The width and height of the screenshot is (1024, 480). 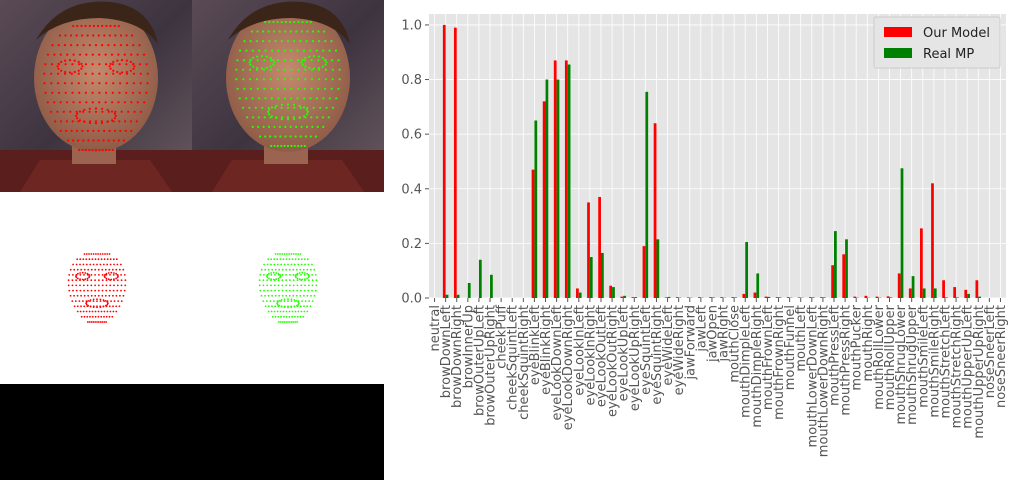 I want to click on our-model-bar-eyeLookUpLeft, so click(x=622, y=297).